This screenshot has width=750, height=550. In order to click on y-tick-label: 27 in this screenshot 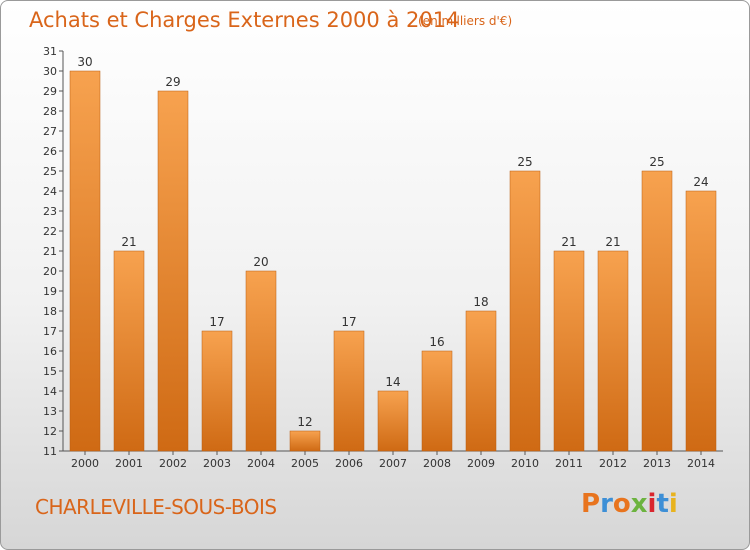, I will do `click(50, 131)`.